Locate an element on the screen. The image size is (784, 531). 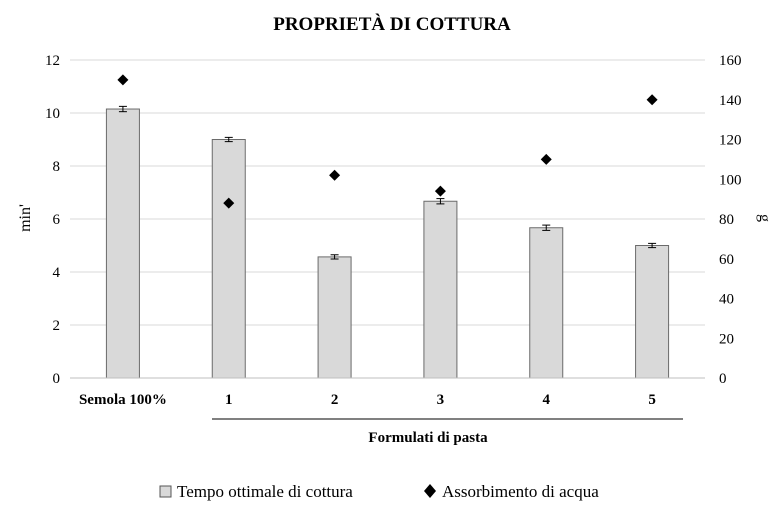
left-tick-label: 12 is located at coordinates (52, 61).